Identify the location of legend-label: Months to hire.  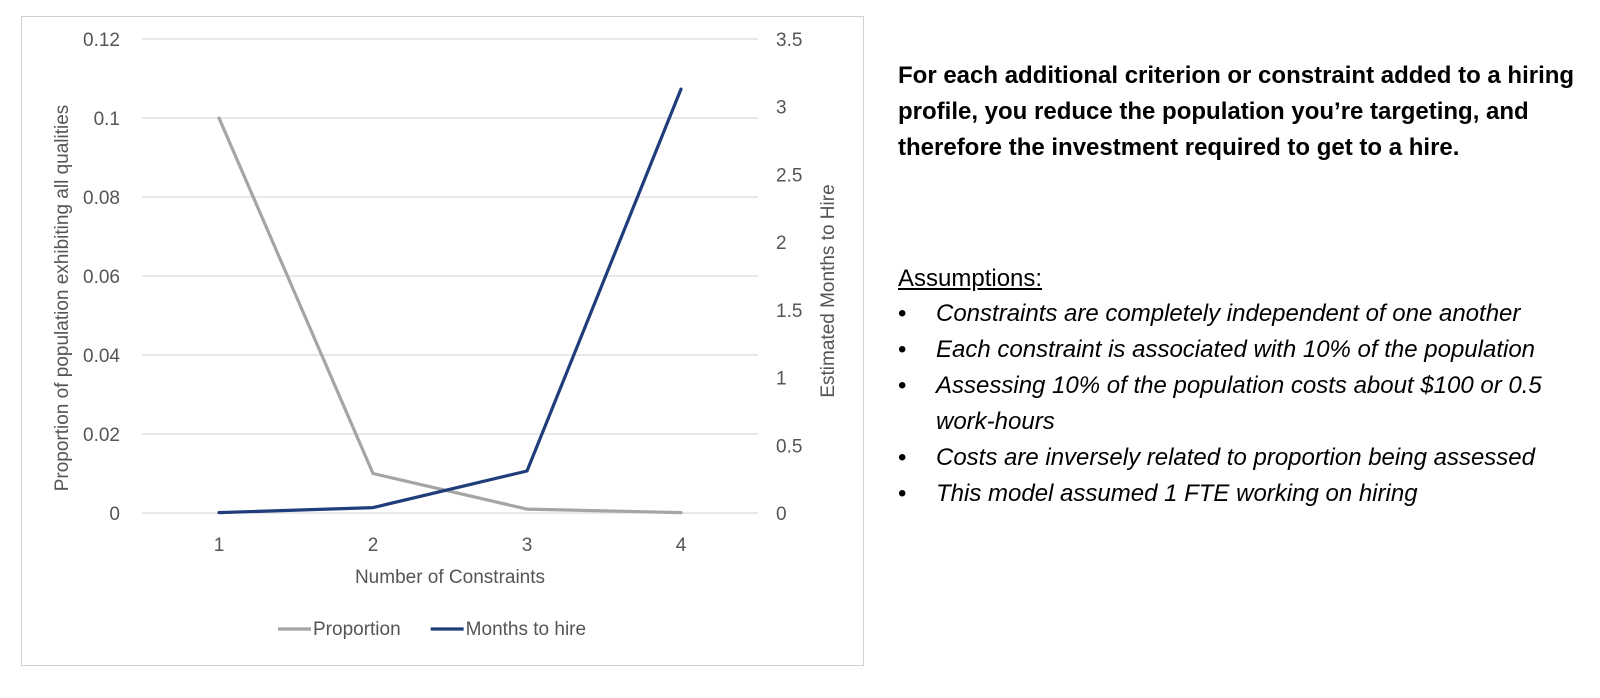
(526, 629).